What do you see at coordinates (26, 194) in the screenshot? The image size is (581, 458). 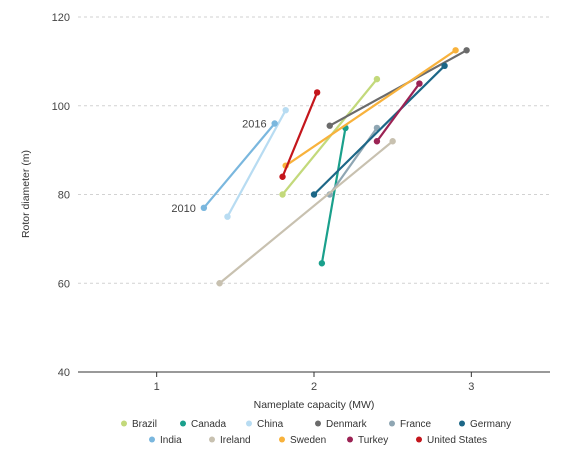 I see `y-axis-label: Rotor diameter (m)` at bounding box center [26, 194].